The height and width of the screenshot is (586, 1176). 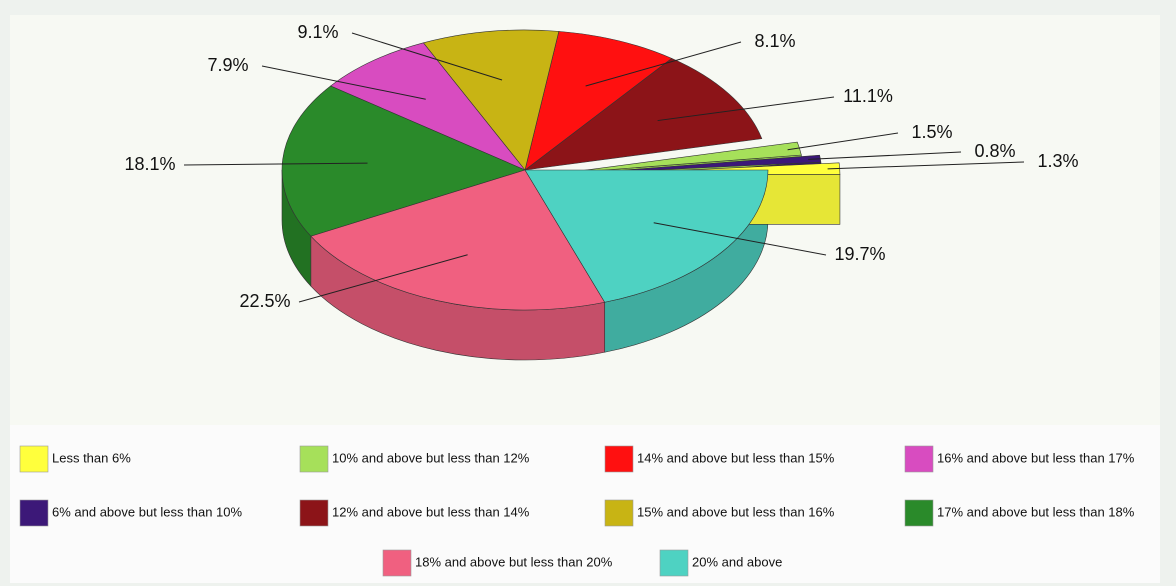 What do you see at coordinates (737, 561) in the screenshot?
I see `legend-label: 20% and above` at bounding box center [737, 561].